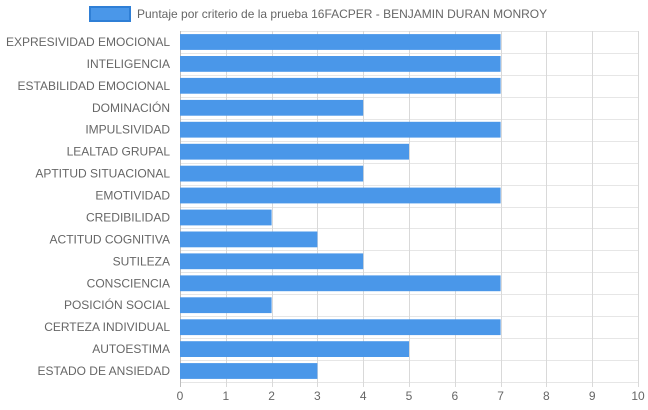 Image resolution: width=648 pixels, height=410 pixels. Describe the element at coordinates (141, 261) in the screenshot. I see `category-label: SUTILEZA` at that location.